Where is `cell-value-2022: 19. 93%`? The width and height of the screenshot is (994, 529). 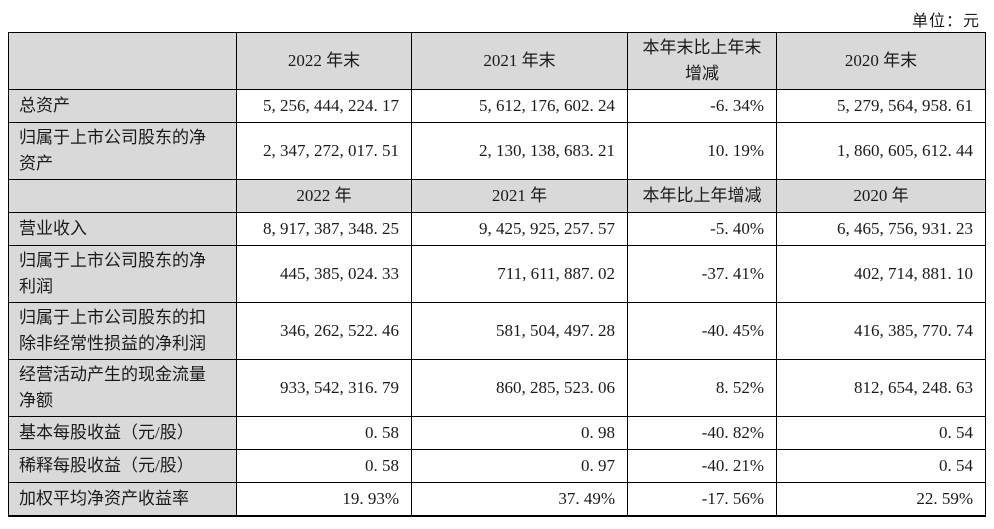 cell-value-2022: 19. 93% is located at coordinates (324, 499).